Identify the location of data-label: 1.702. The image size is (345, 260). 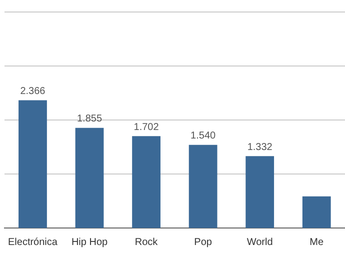
(147, 127).